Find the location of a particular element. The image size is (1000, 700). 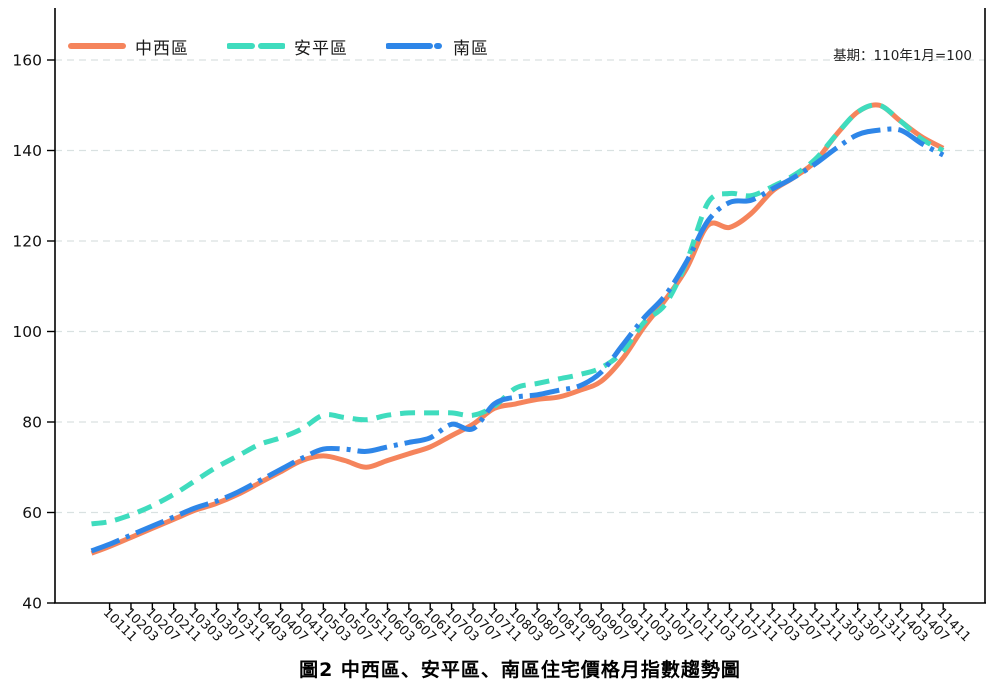

y-tick-label: 80 is located at coordinates (32, 422).